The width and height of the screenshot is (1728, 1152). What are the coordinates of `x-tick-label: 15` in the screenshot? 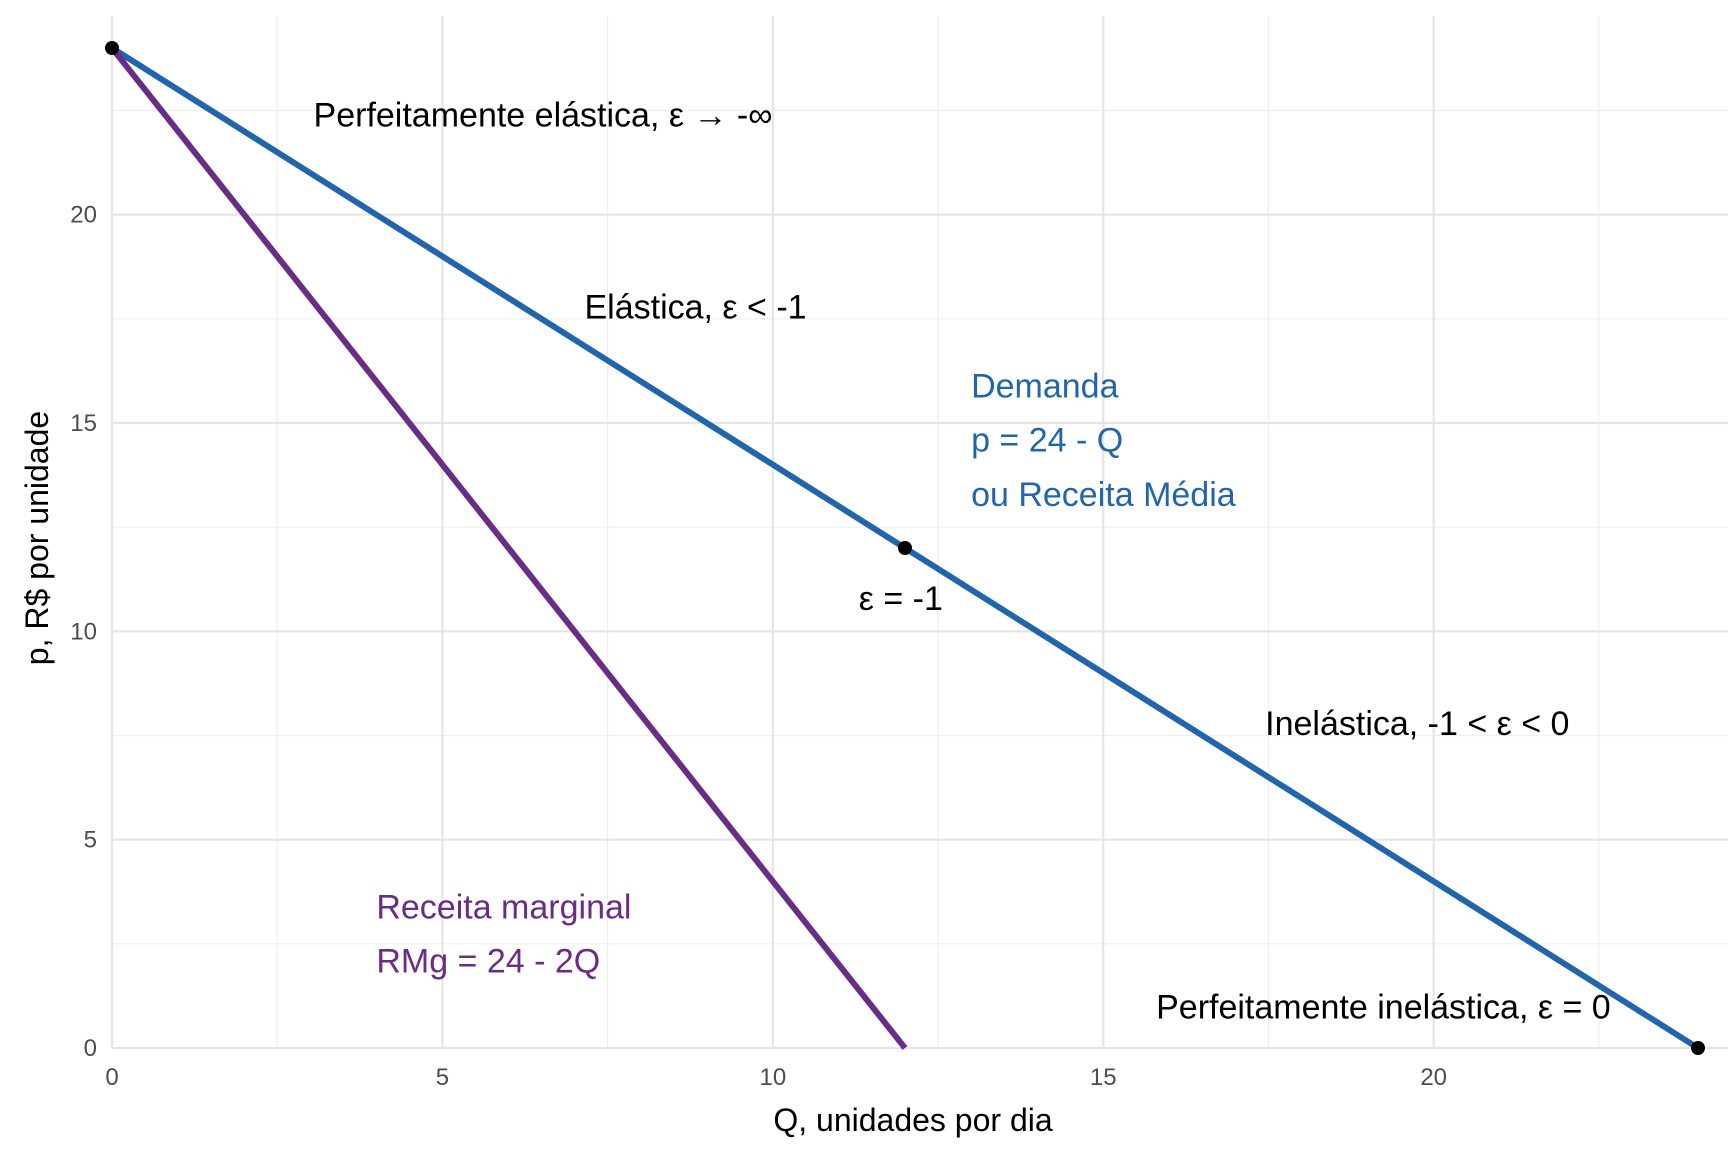 It's located at (1103, 1077).